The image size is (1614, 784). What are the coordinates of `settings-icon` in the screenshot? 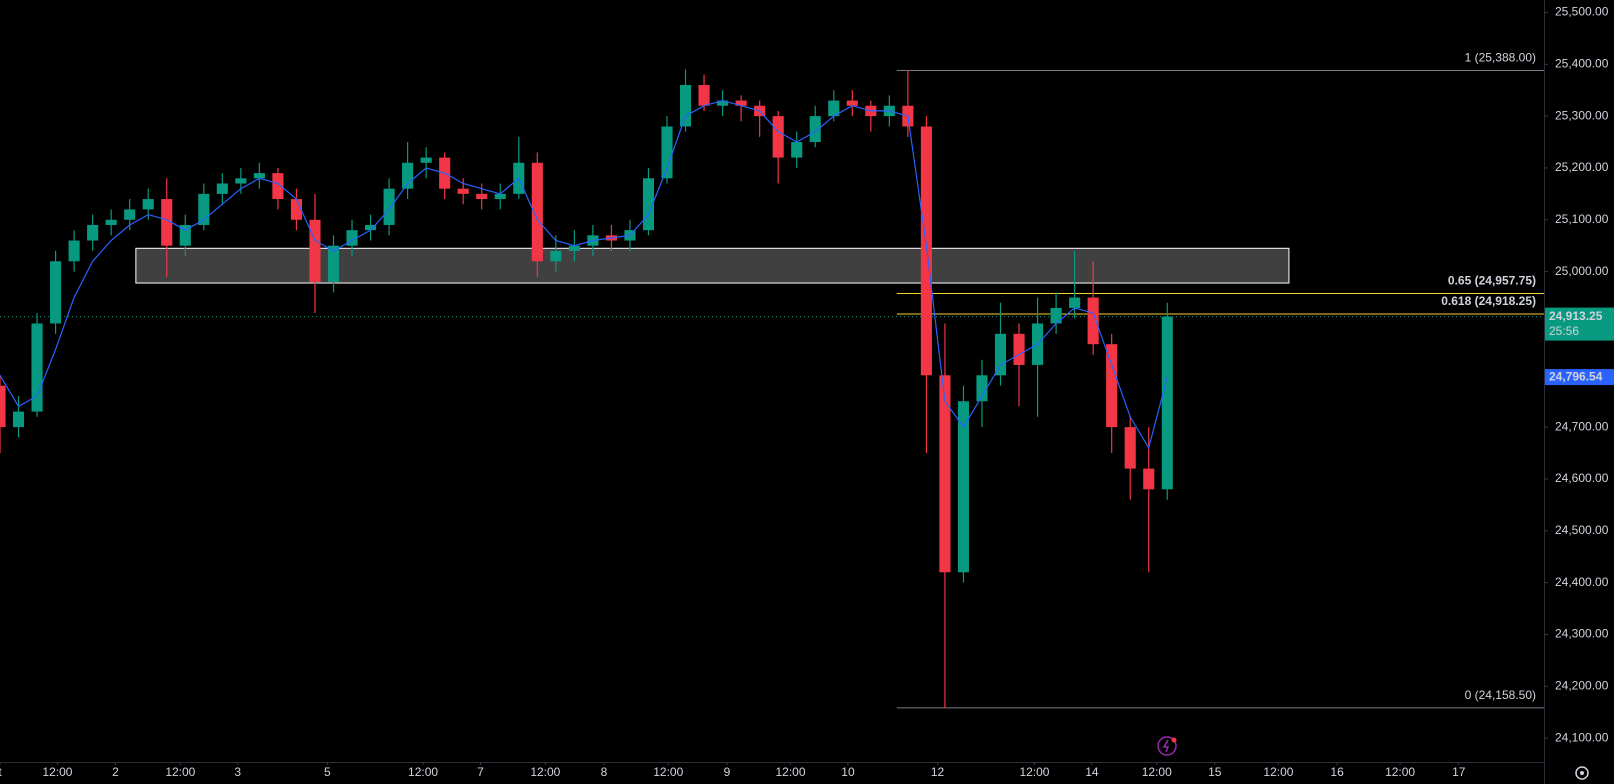 It's located at (1582, 773).